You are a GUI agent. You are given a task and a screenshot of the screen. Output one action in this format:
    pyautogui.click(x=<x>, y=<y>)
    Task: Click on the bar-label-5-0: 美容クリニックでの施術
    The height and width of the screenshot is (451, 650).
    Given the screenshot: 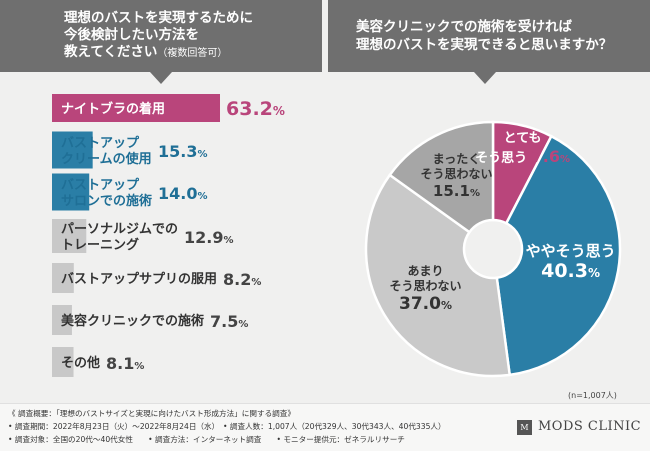 What is the action you would take?
    pyautogui.click(x=132, y=321)
    